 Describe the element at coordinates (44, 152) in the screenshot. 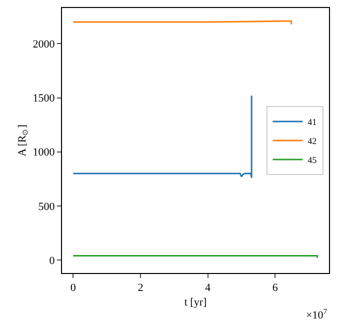

I see `y-tick-label: 1000` at that location.